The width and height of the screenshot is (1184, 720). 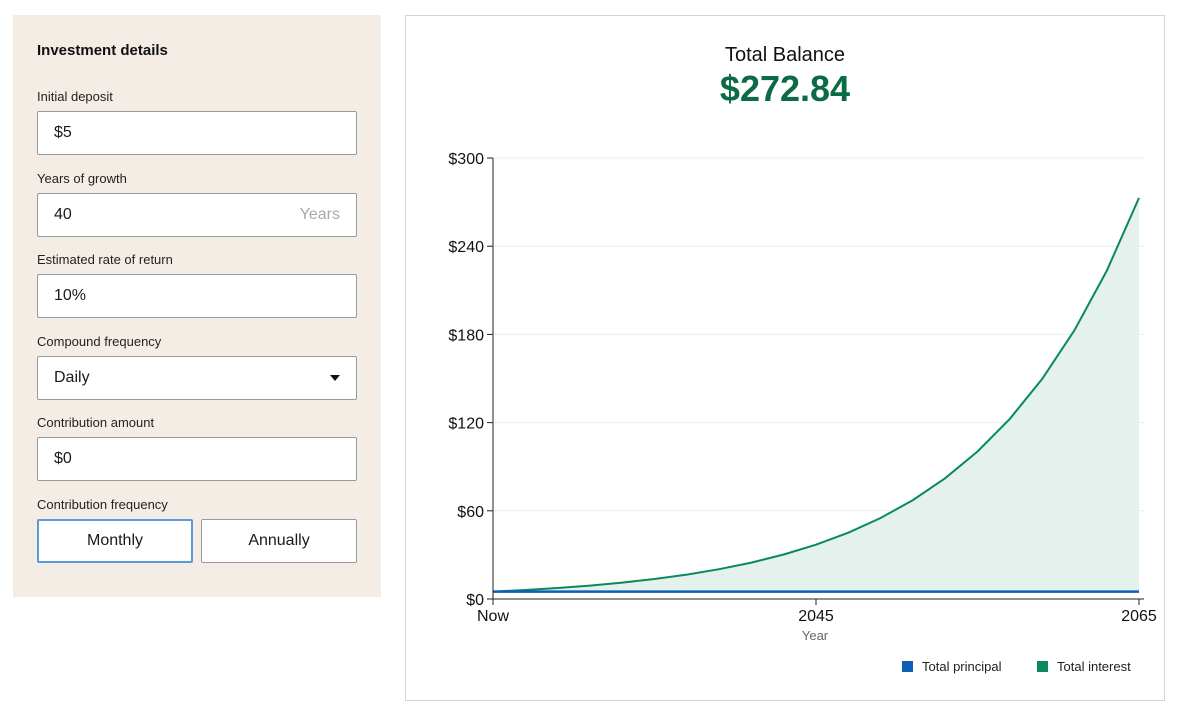 What do you see at coordinates (785, 88) in the screenshot?
I see `total-balance-value: $272.84` at bounding box center [785, 88].